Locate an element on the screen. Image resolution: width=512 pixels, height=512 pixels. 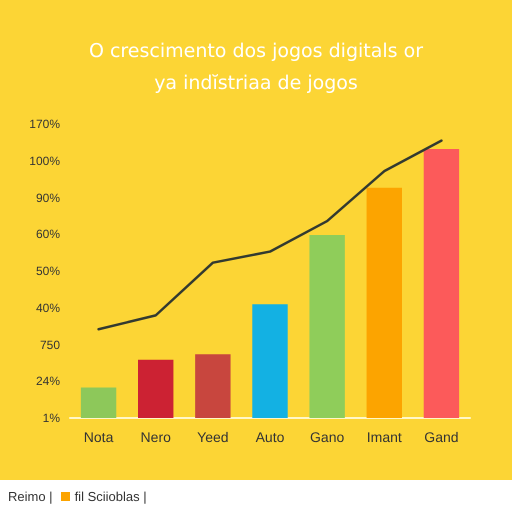
text: 170% is located at coordinates (44, 124).